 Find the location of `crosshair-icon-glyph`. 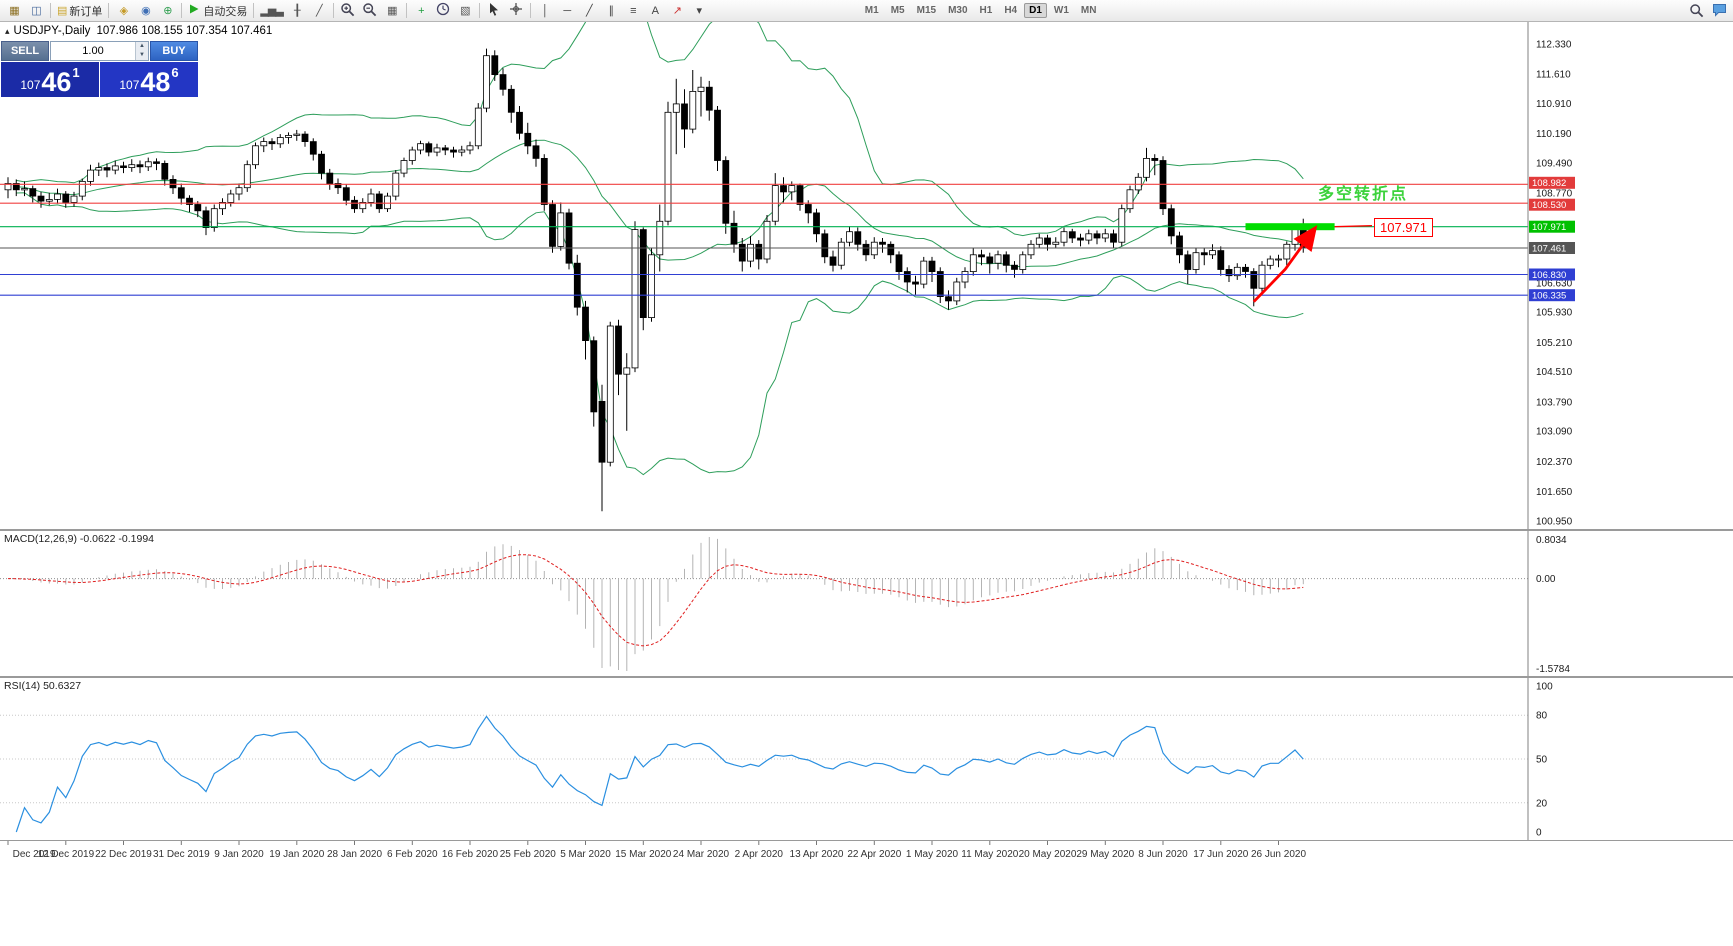

crosshair-icon-glyph is located at coordinates (516, 10).